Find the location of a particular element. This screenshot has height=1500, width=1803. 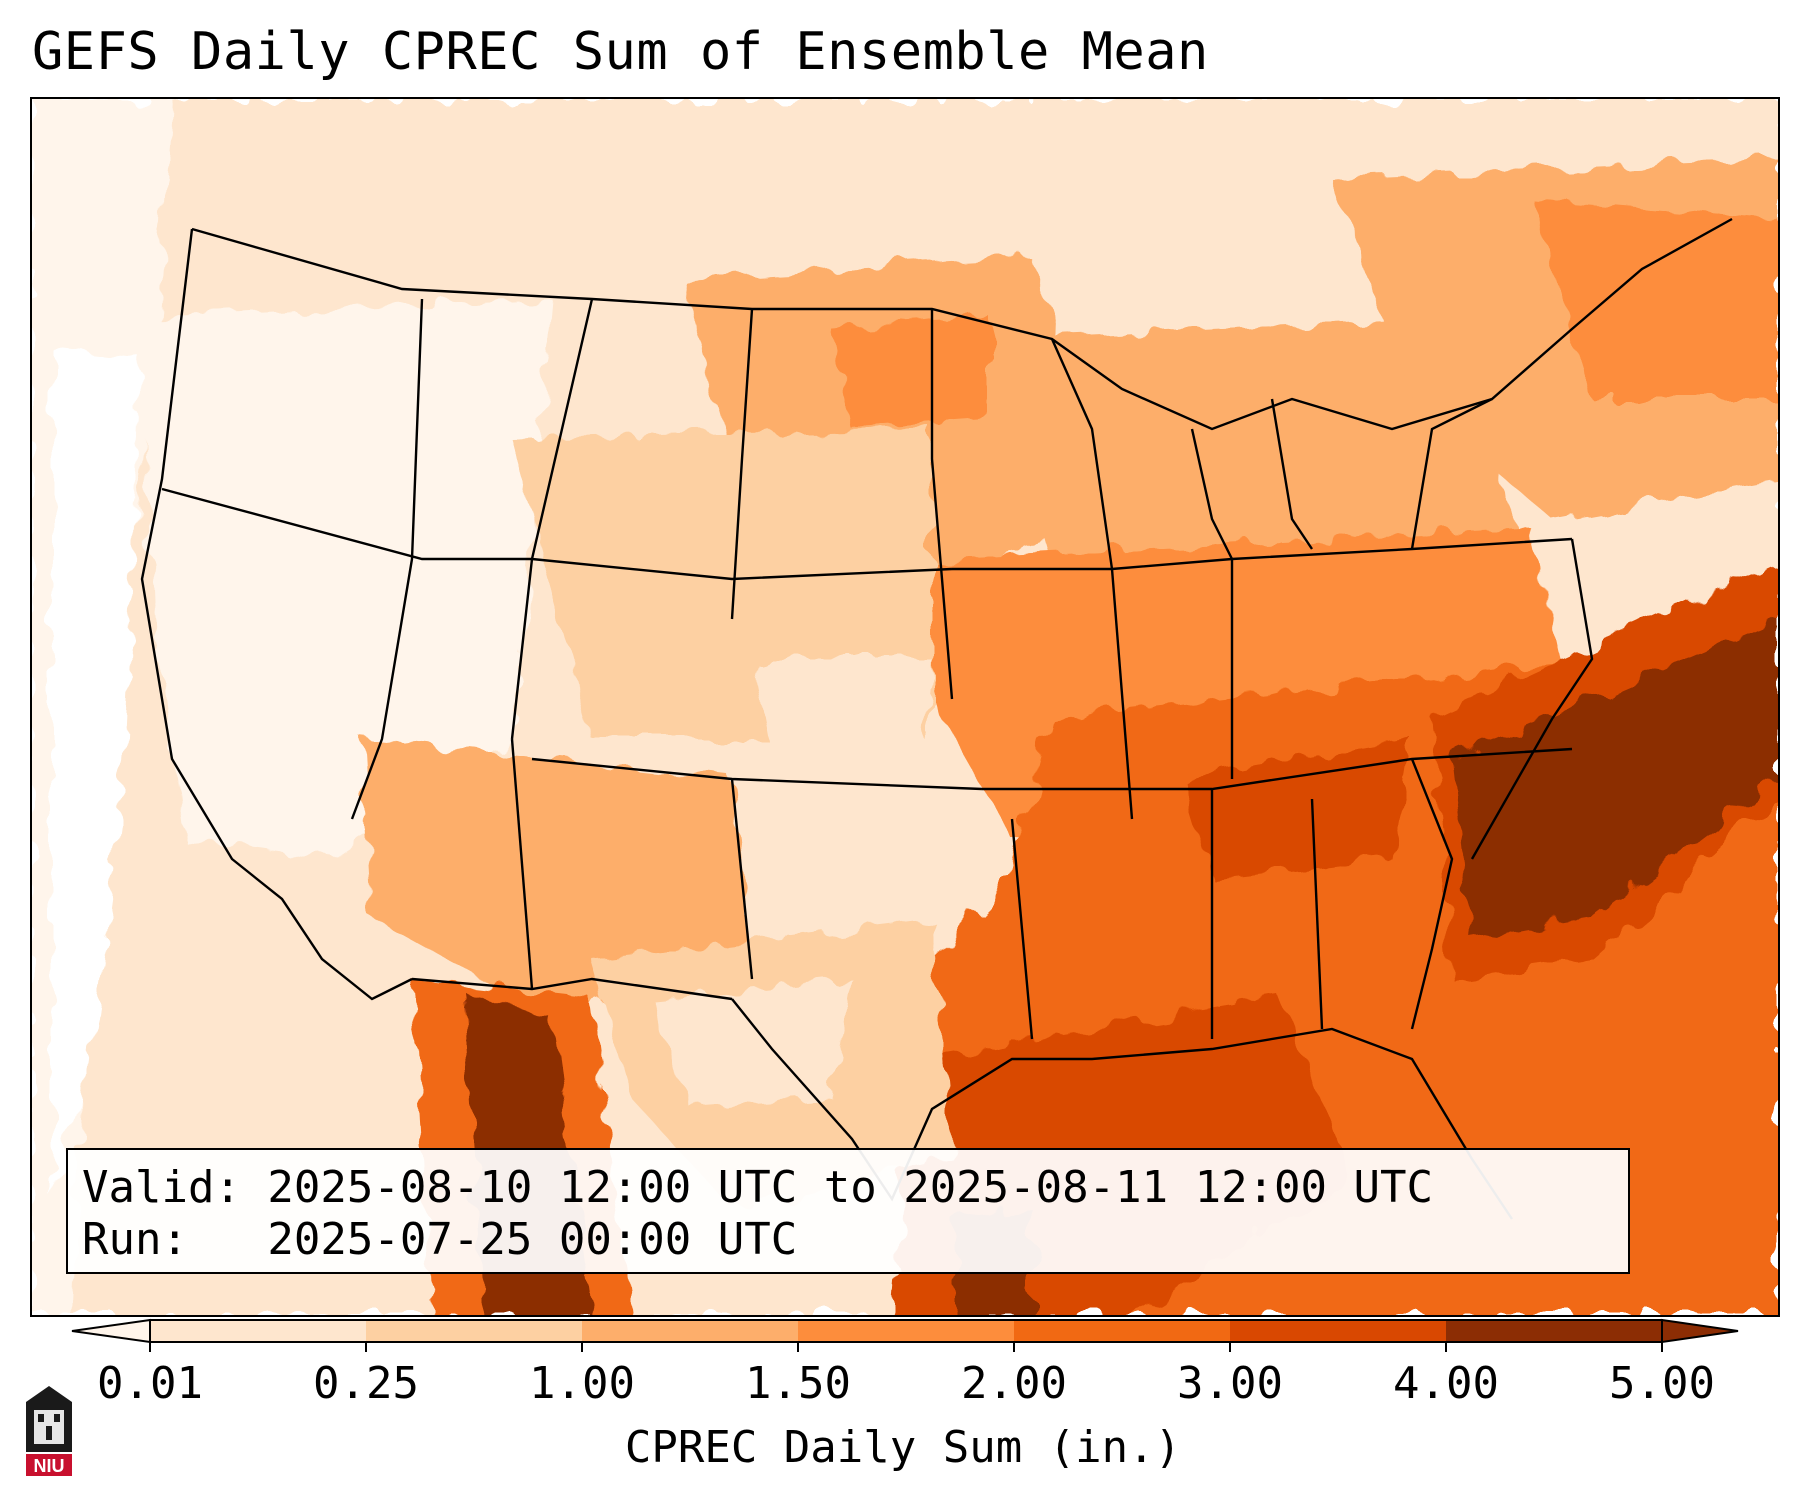

colorbar-tick-label: 0.01 is located at coordinates (150, 1383).